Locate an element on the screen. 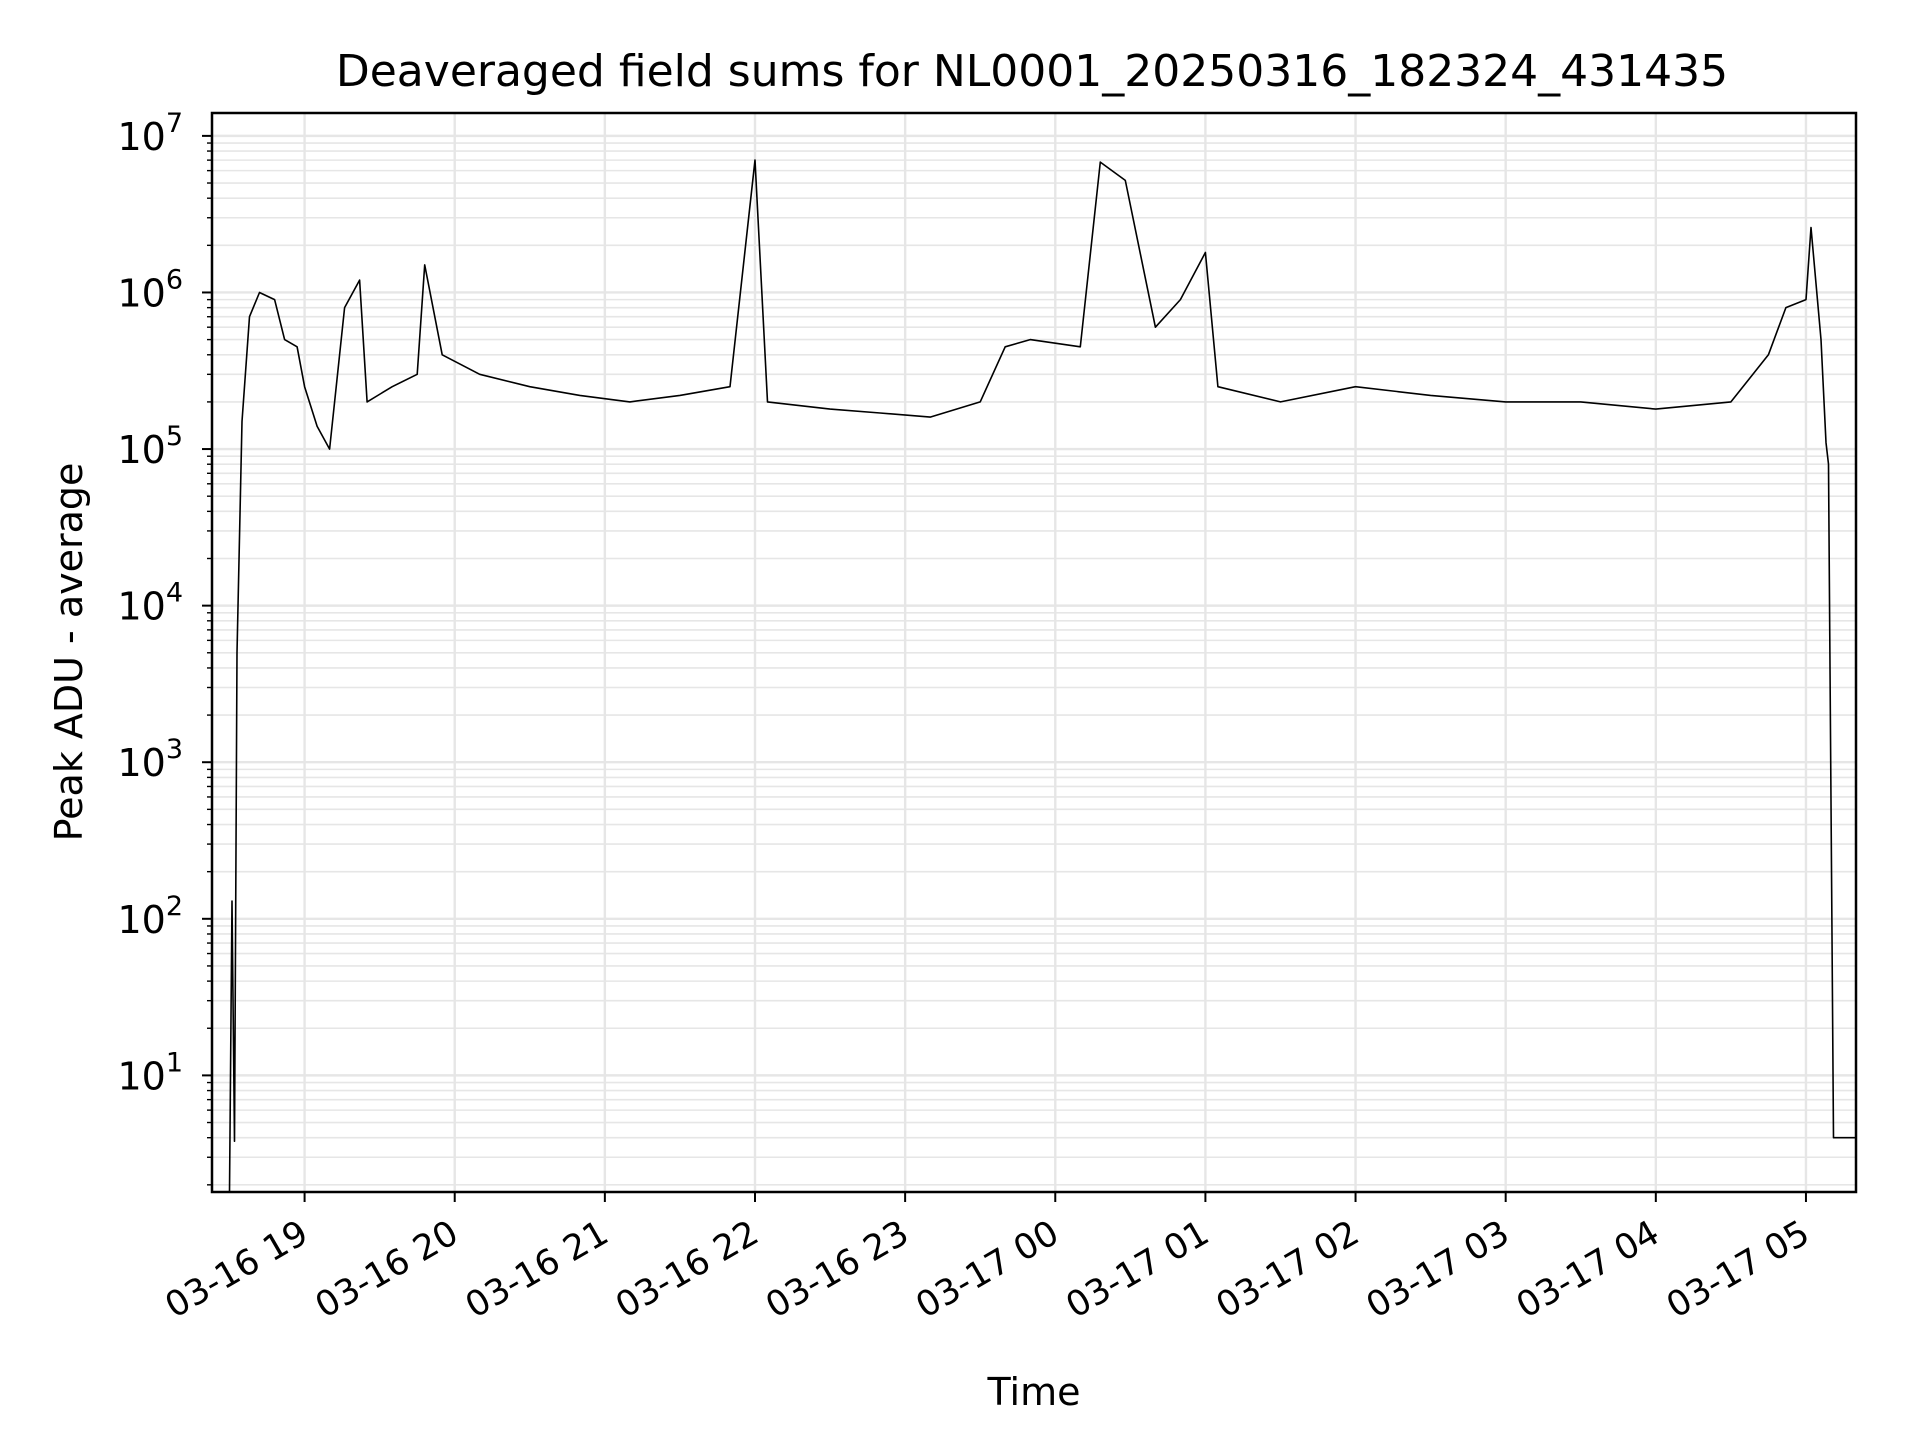  y-tick-label: 10⁵ is located at coordinates (150, 446).